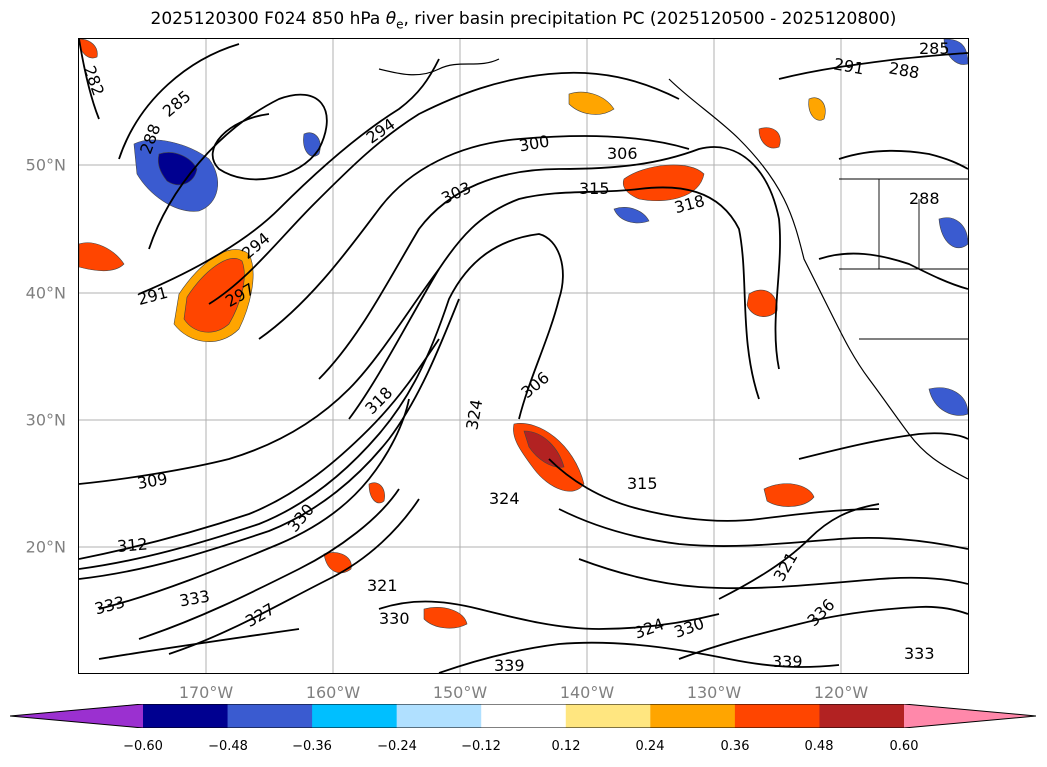 This screenshot has height=767, width=1047. Describe the element at coordinates (903, 159) in the screenshot. I see `contour-291b` at that location.